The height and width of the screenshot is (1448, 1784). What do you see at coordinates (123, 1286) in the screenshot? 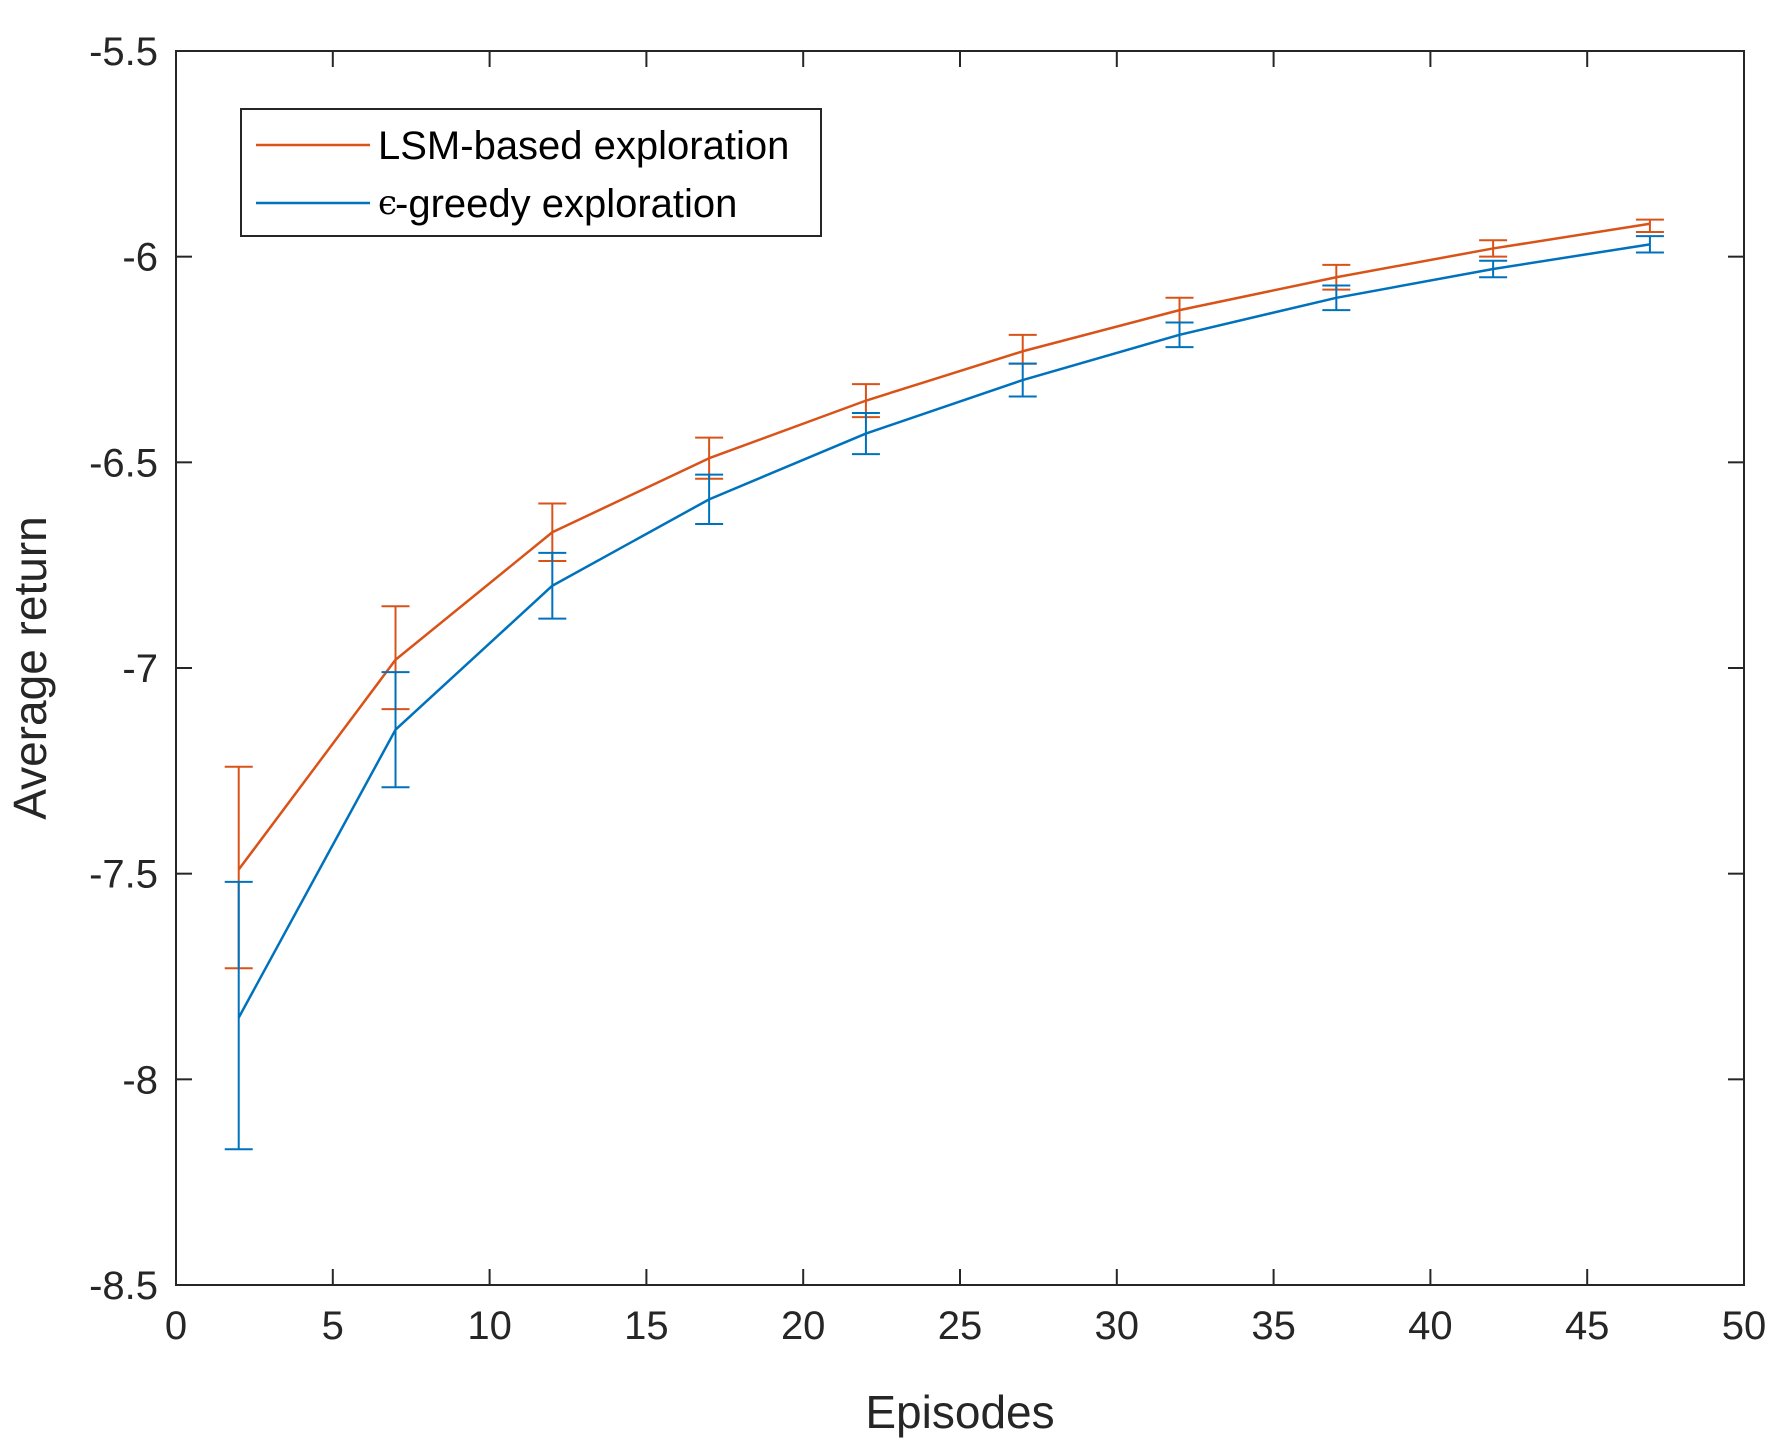
I see `y-tick-label-0: -8.5` at bounding box center [123, 1286].